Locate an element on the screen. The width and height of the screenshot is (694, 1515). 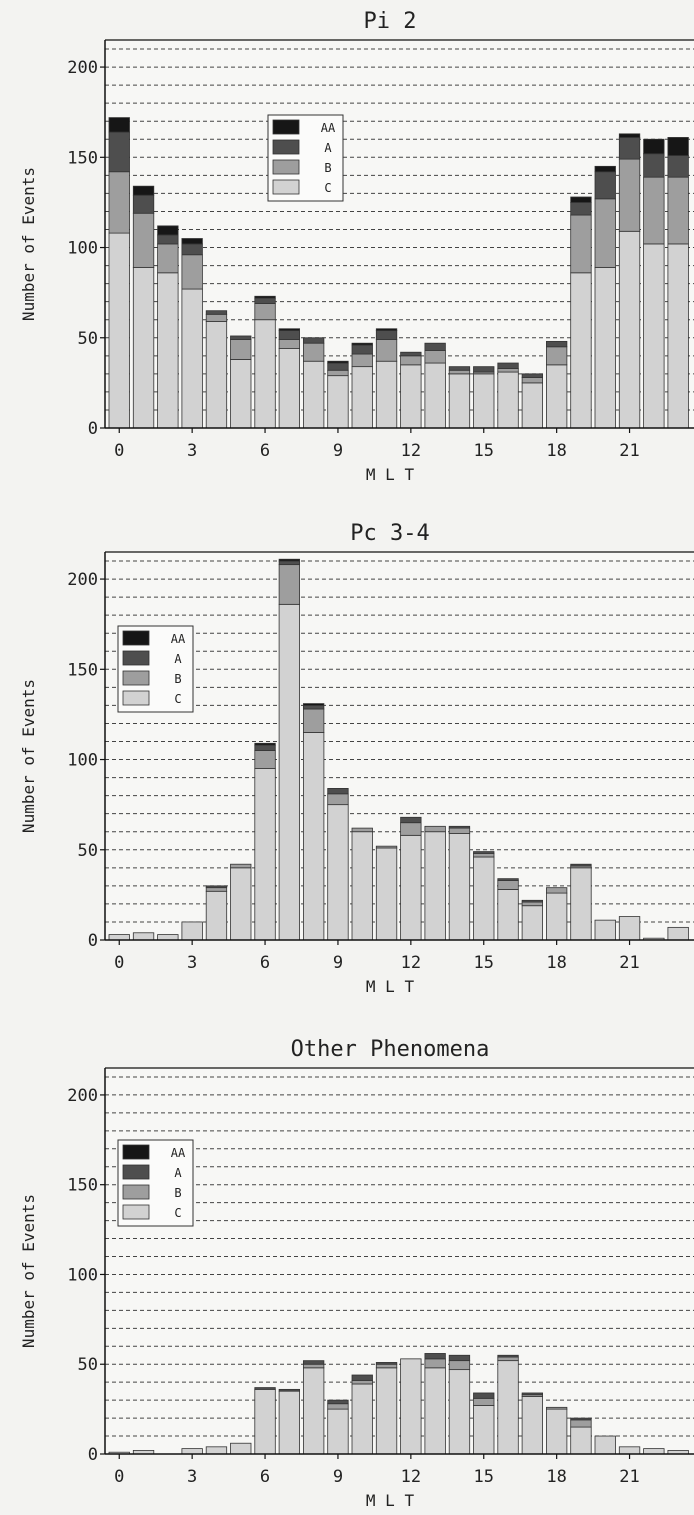
y-tick-label: 0 is located at coordinates (93, 429).